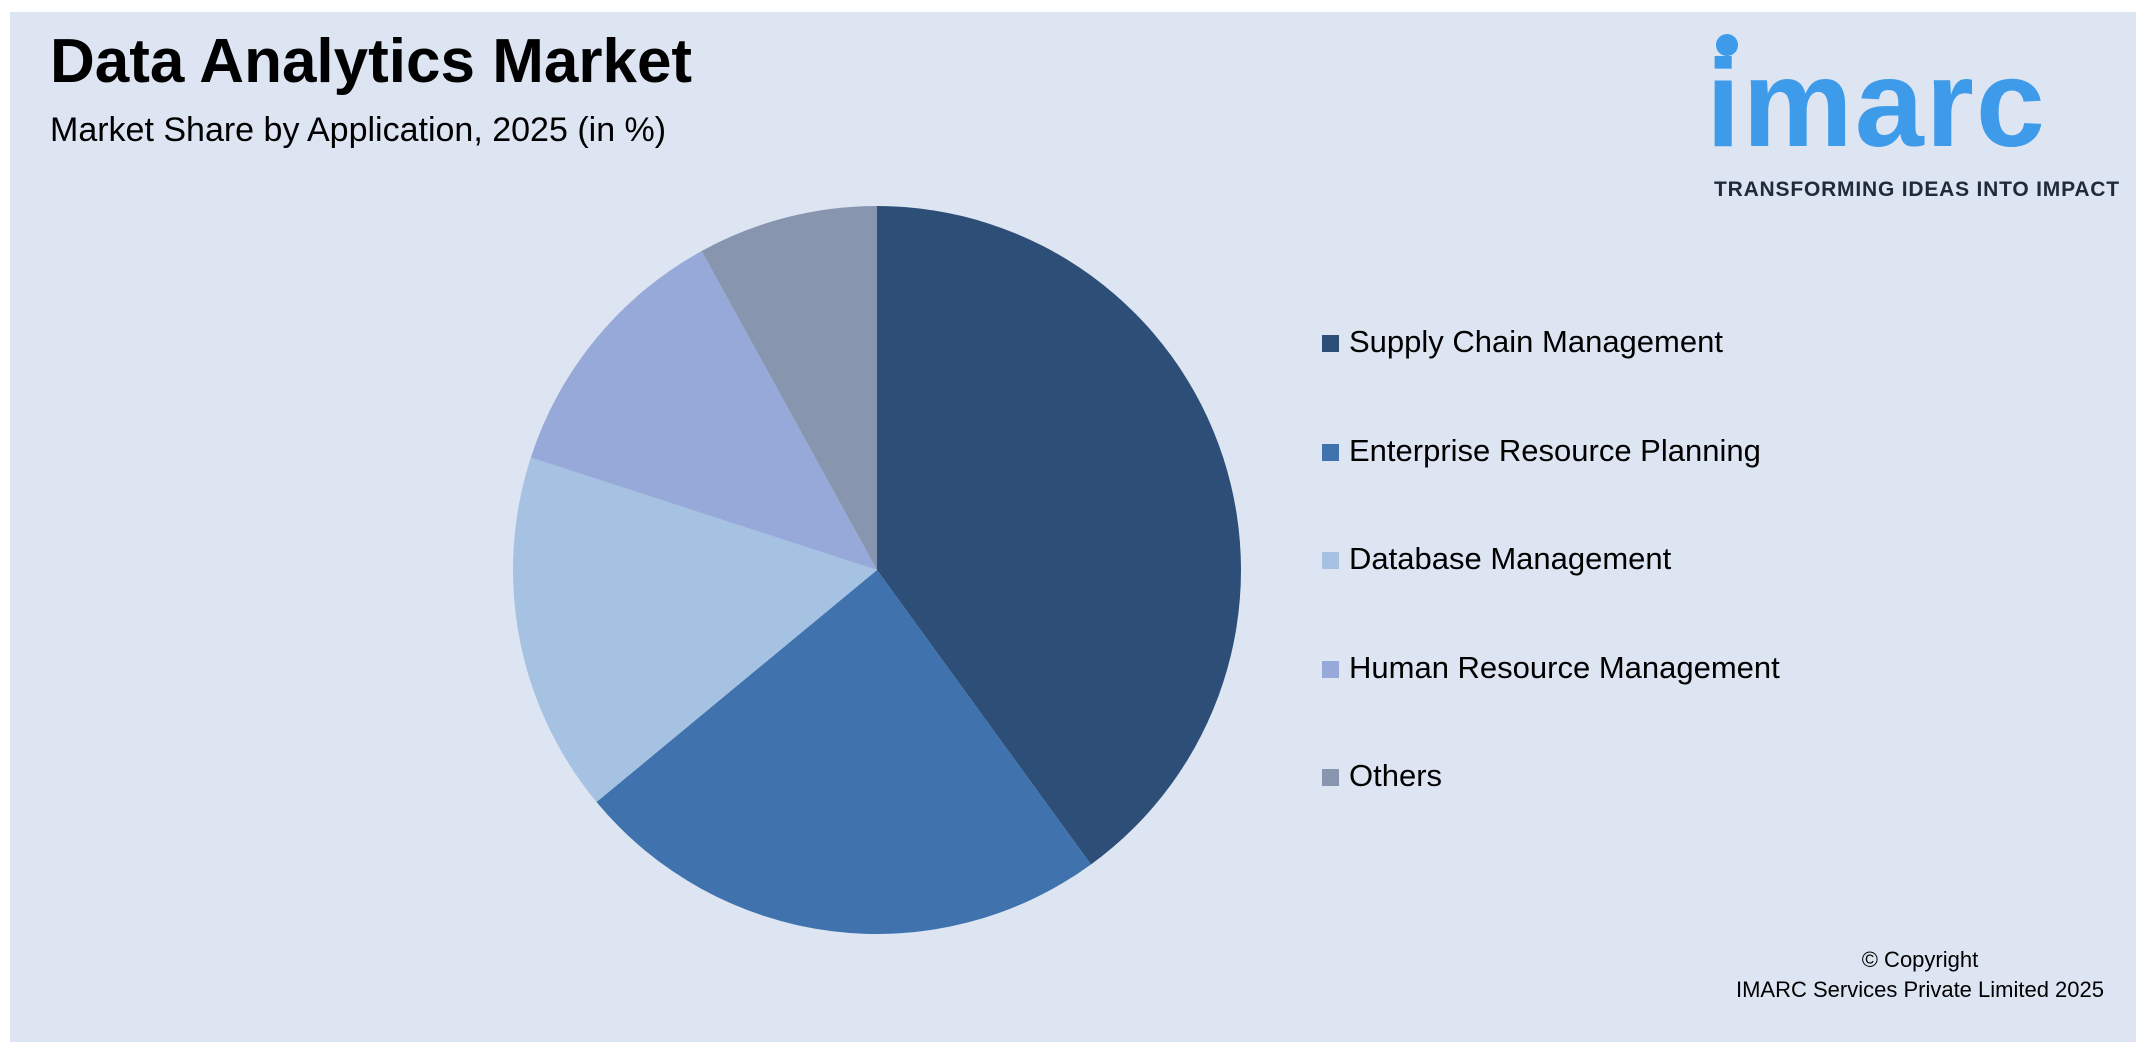 This screenshot has width=2146, height=1052. What do you see at coordinates (358, 130) in the screenshot?
I see `chart-subtitle: Market Share by Application, 2025 (in %)` at bounding box center [358, 130].